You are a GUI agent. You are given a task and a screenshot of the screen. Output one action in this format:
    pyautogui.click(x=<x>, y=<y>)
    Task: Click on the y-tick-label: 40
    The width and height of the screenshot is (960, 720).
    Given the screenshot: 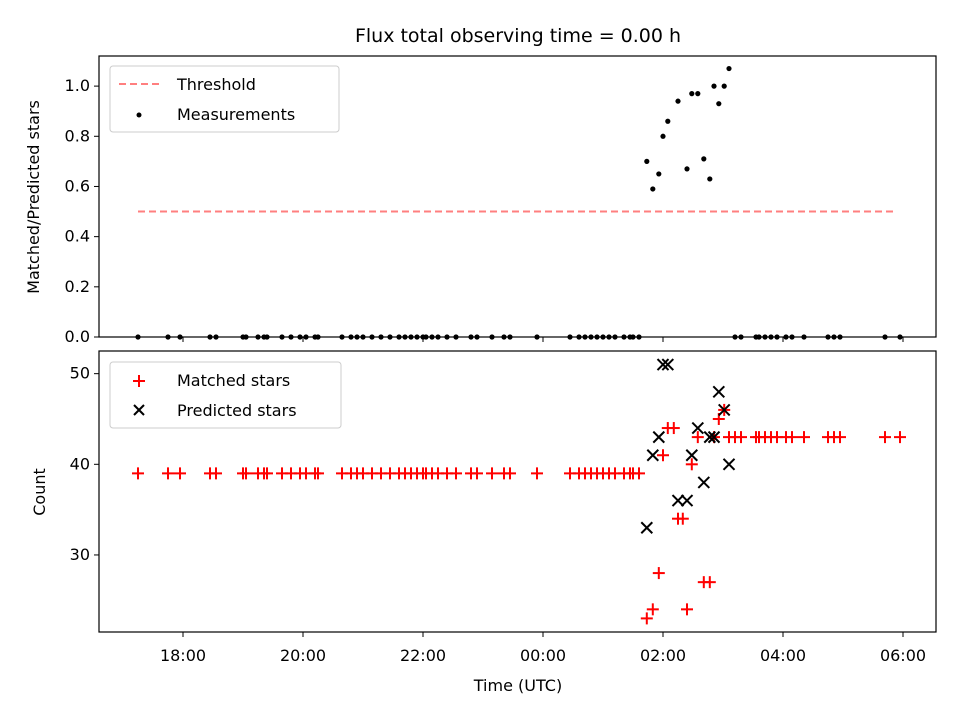 What is the action you would take?
    pyautogui.click(x=80, y=463)
    